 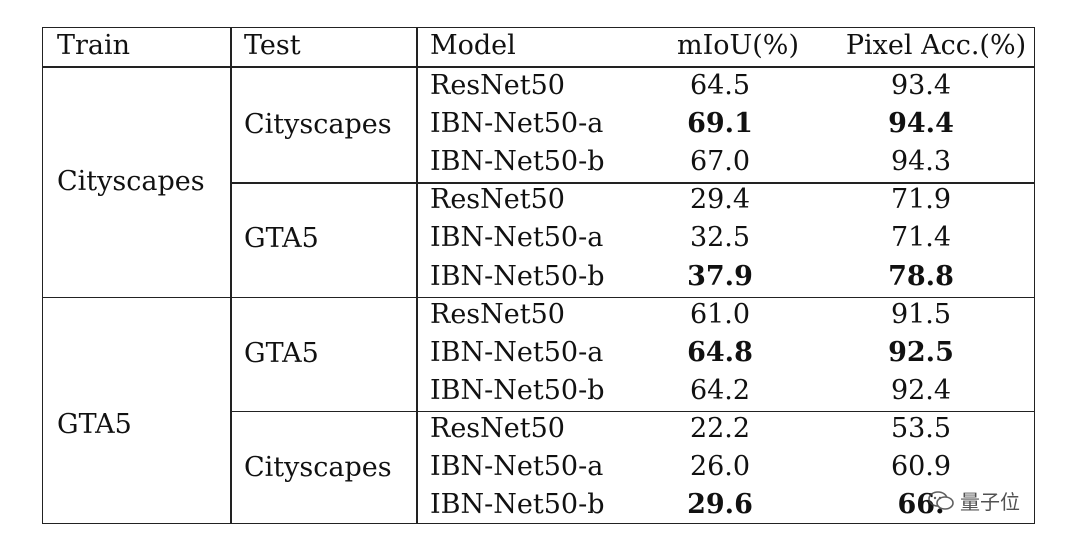 What do you see at coordinates (720, 505) in the screenshot?
I see `miou-value: 29.6` at bounding box center [720, 505].